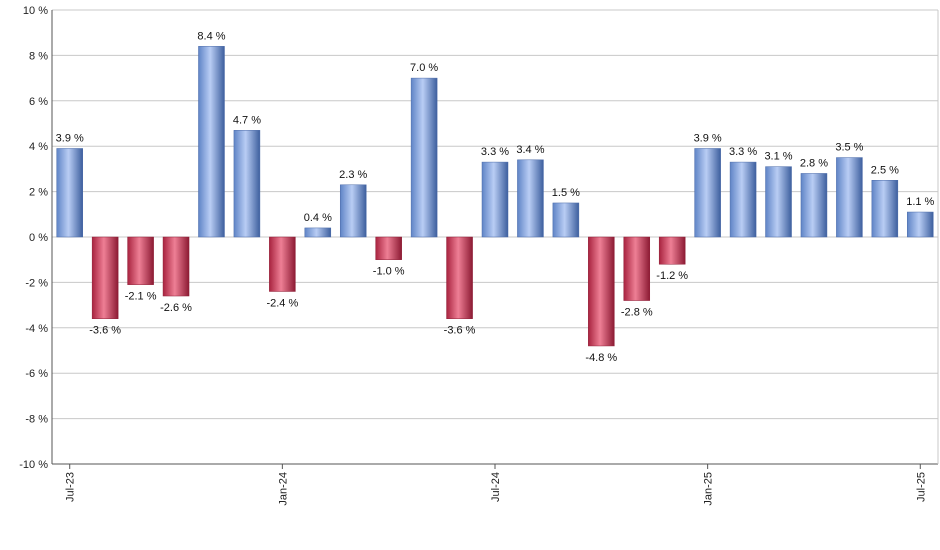 Image resolution: width=940 pixels, height=550 pixels. I want to click on data-label: 1.5 %, so click(566, 193).